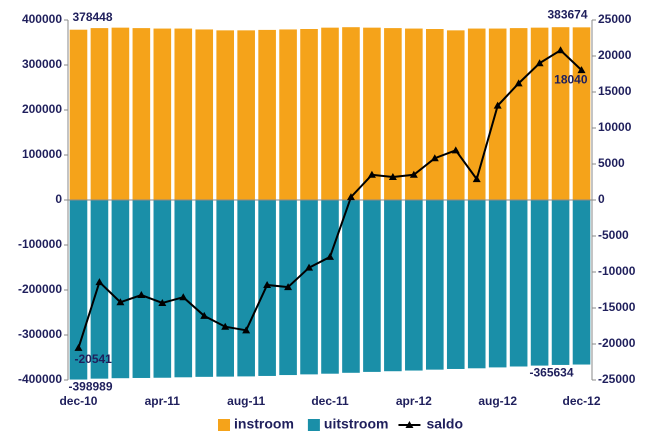 The width and height of the screenshot is (650, 438). What do you see at coordinates (617, 379) in the screenshot?
I see `y2-tick-label: -25000` at bounding box center [617, 379].